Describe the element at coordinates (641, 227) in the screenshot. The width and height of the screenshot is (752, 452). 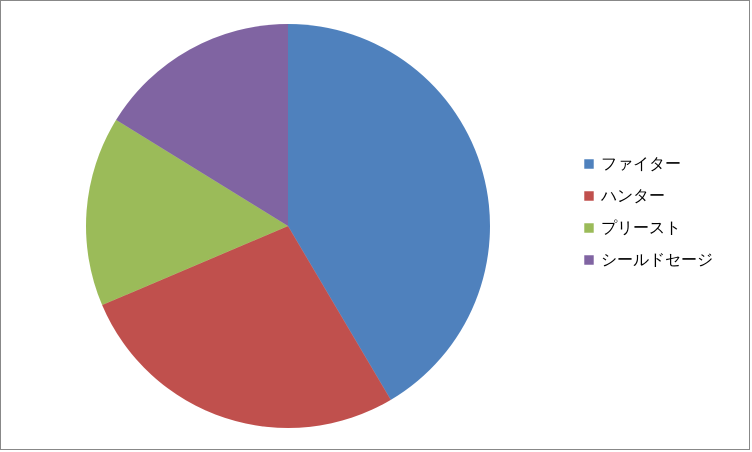
I see `legend-label: プリースト` at that location.